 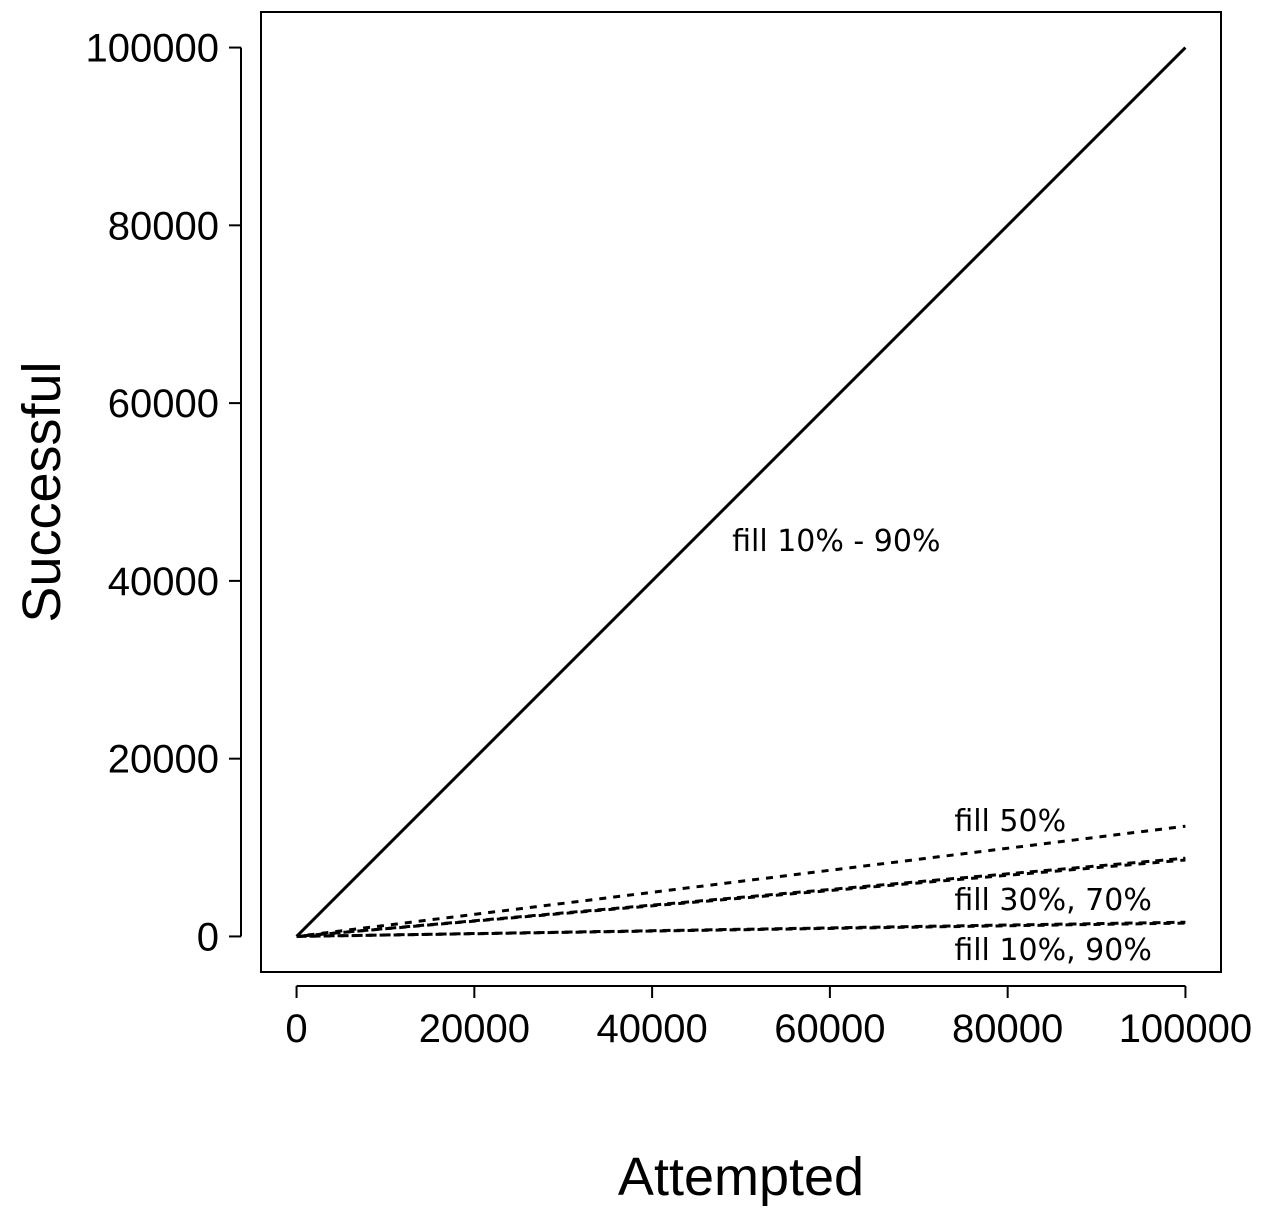 I want to click on y-tick-label: 60000, so click(x=163, y=404).